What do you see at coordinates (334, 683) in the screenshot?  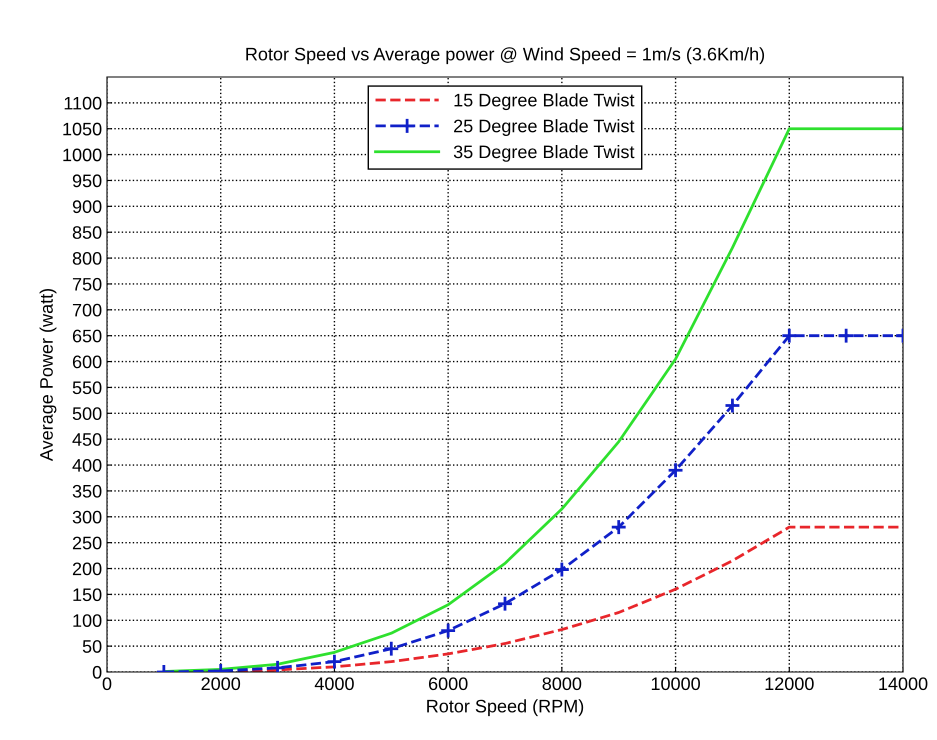 I see `x-tick-label: 4000` at bounding box center [334, 683].